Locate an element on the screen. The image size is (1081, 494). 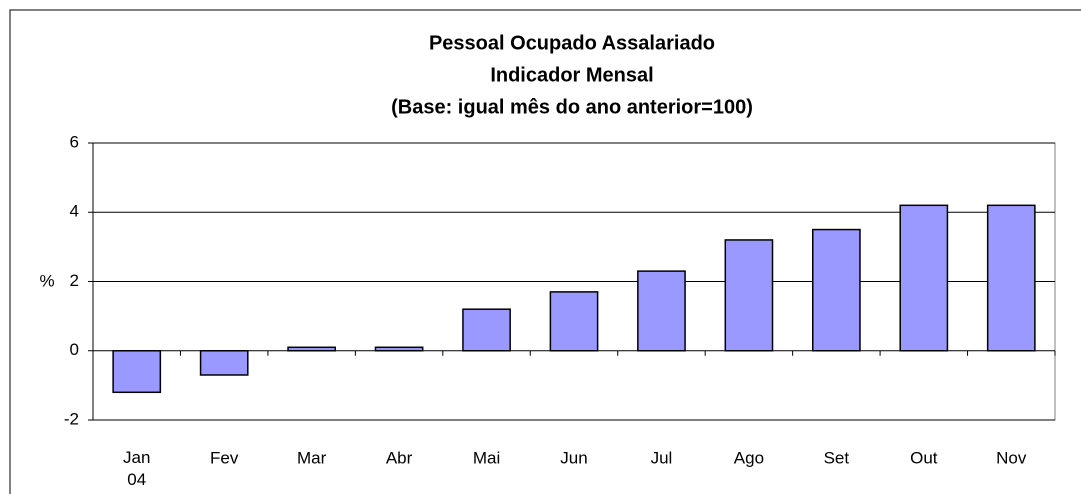
x-tick-label: Out is located at coordinates (924, 457).